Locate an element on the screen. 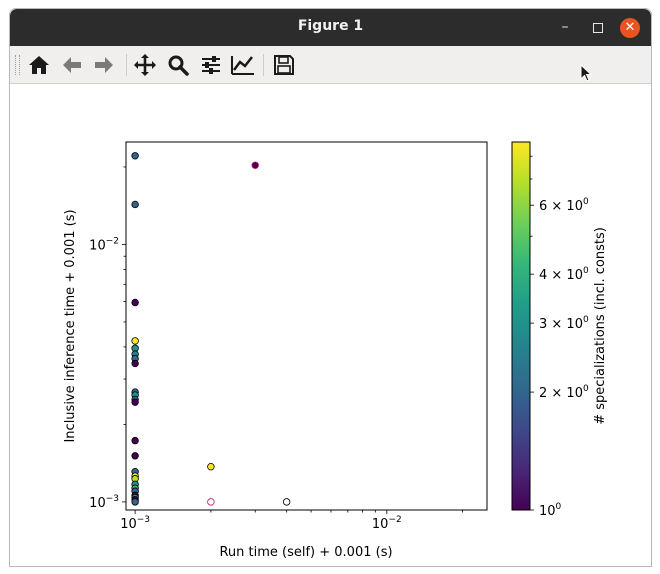  pan-button is located at coordinates (145, 65).